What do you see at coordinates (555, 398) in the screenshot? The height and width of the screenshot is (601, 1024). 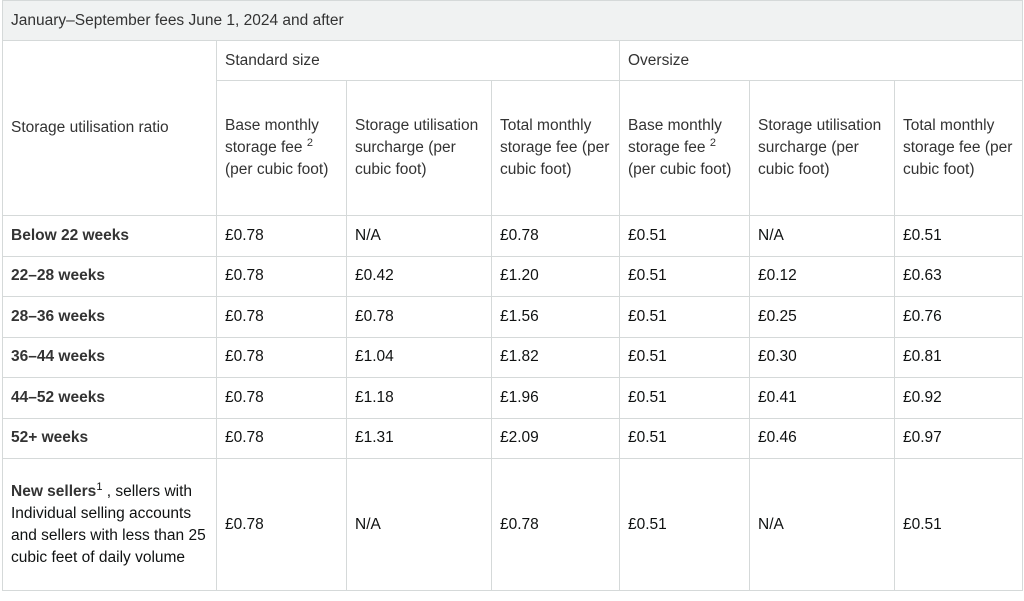 I see `cell-value: £1.96` at bounding box center [555, 398].